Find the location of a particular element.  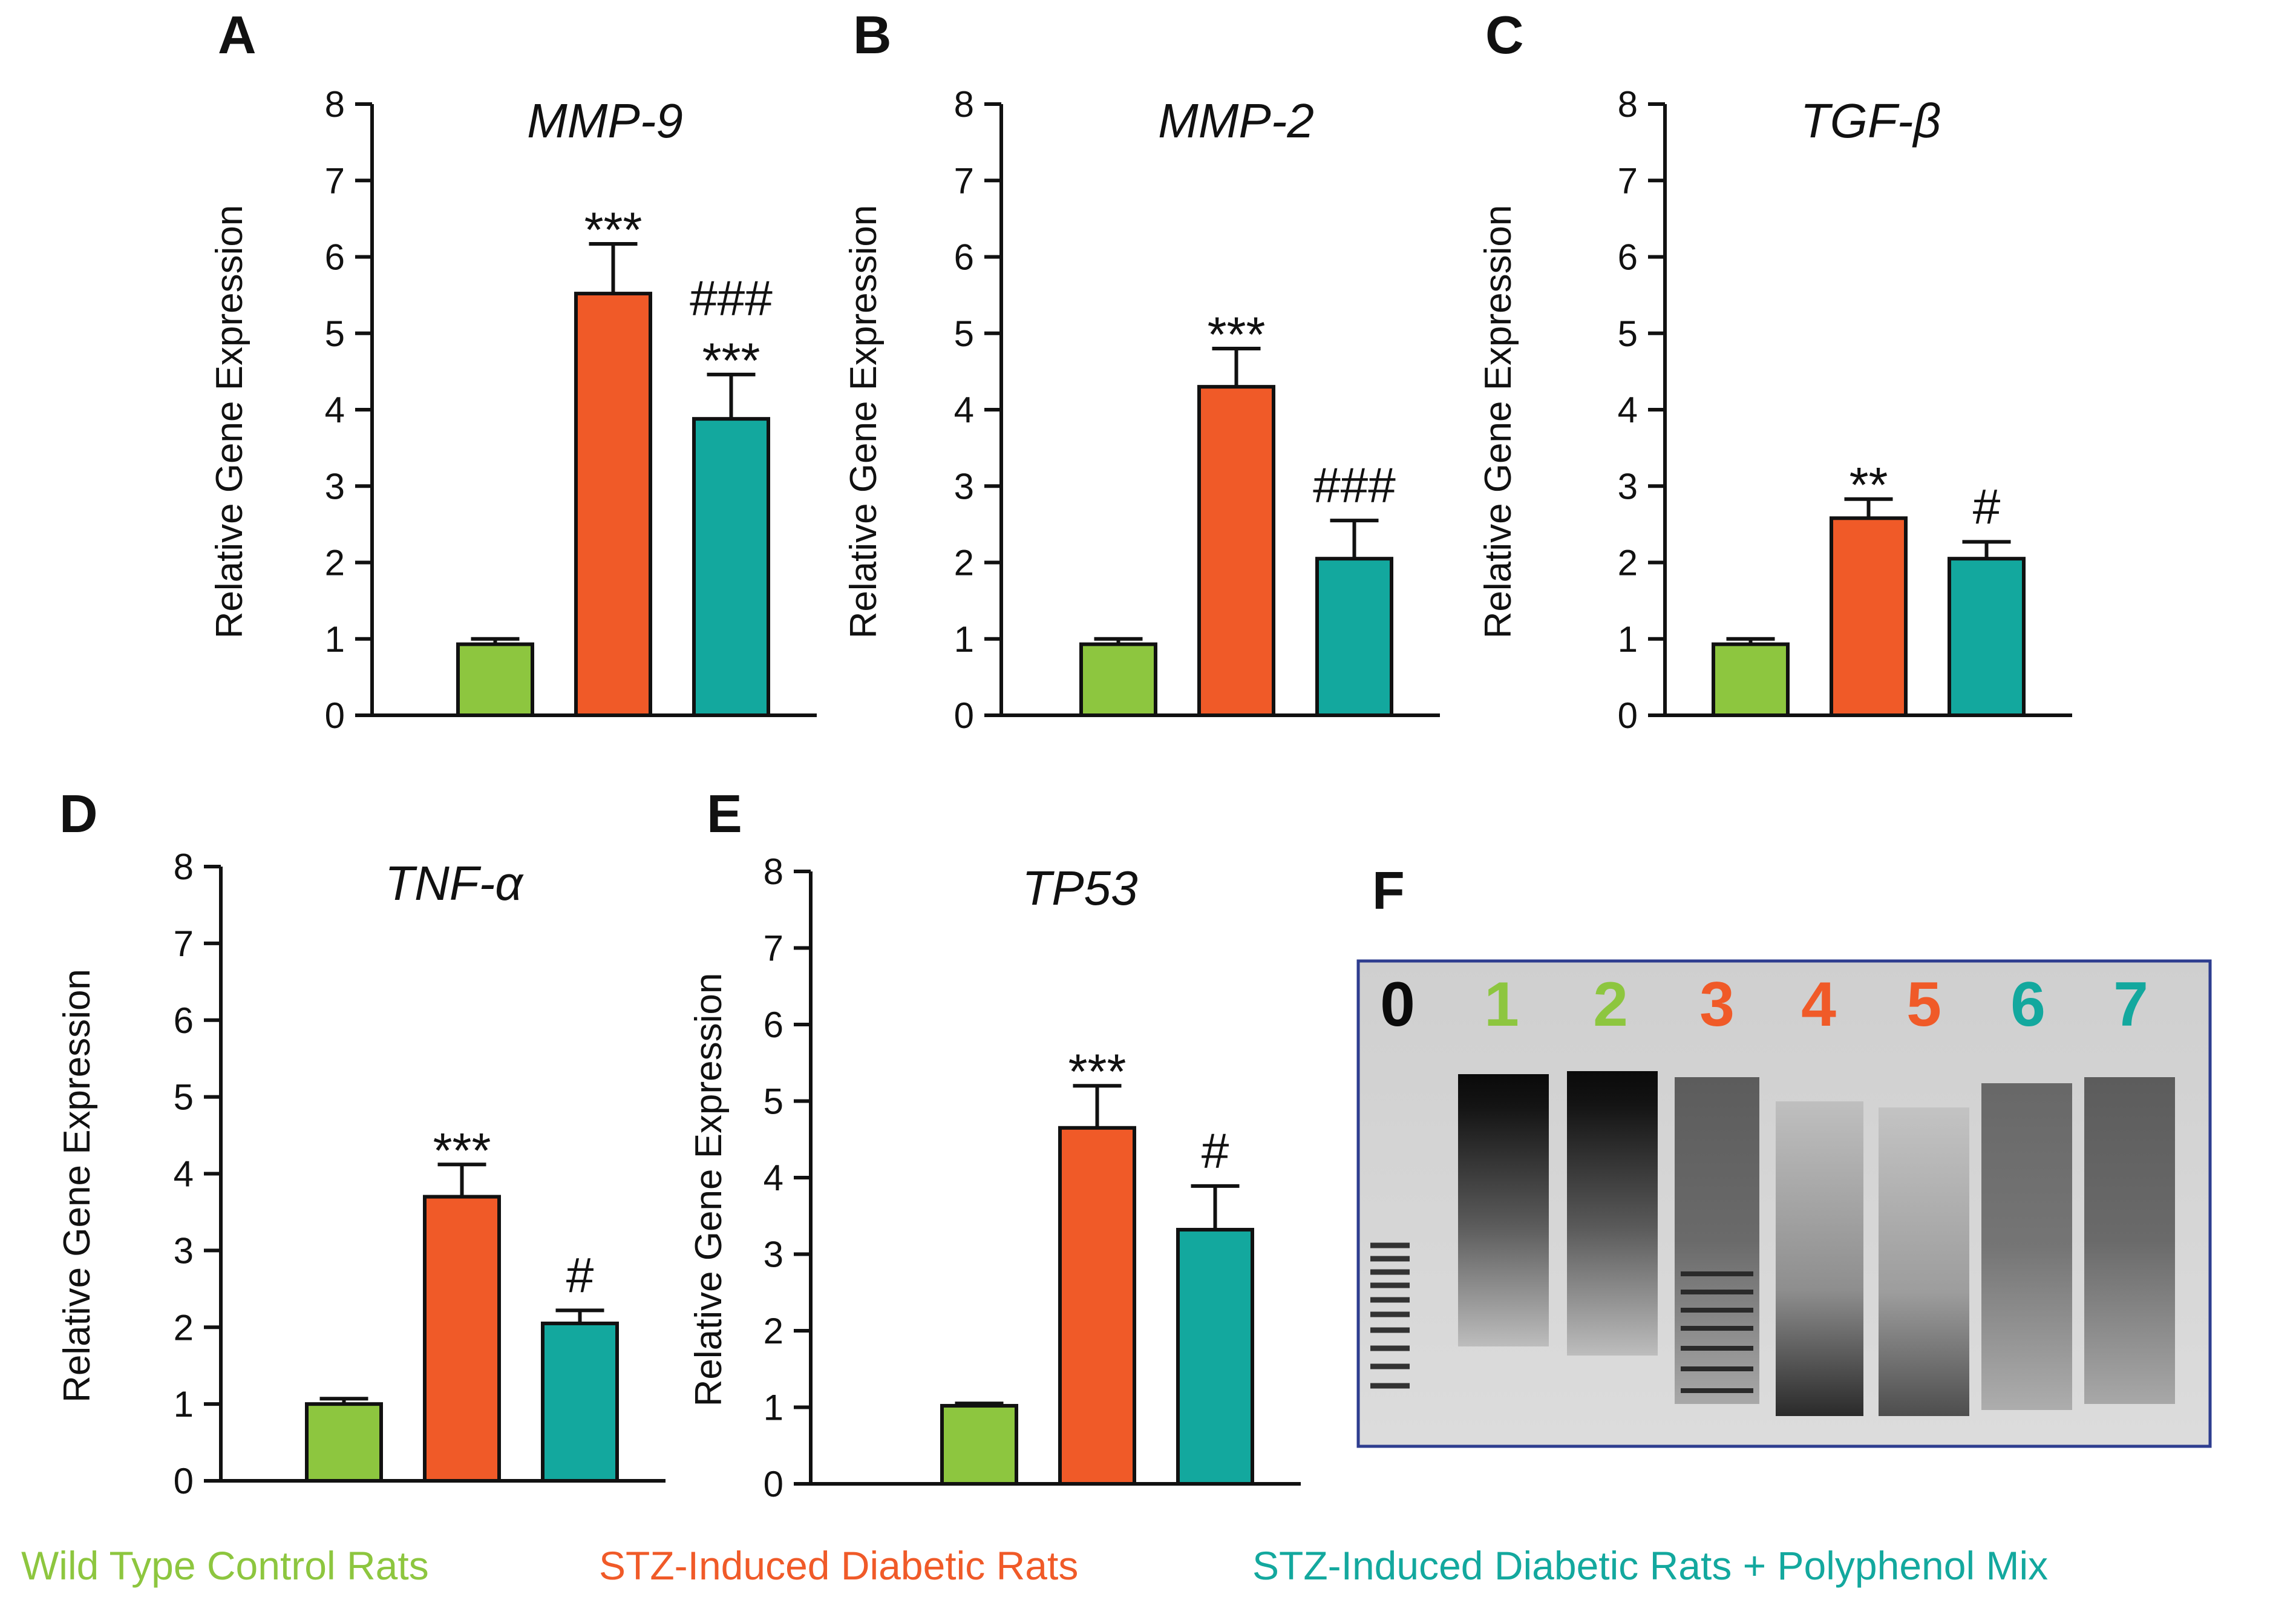

legend-wild-type: Wild Type Control Rats is located at coordinates (225, 1566).